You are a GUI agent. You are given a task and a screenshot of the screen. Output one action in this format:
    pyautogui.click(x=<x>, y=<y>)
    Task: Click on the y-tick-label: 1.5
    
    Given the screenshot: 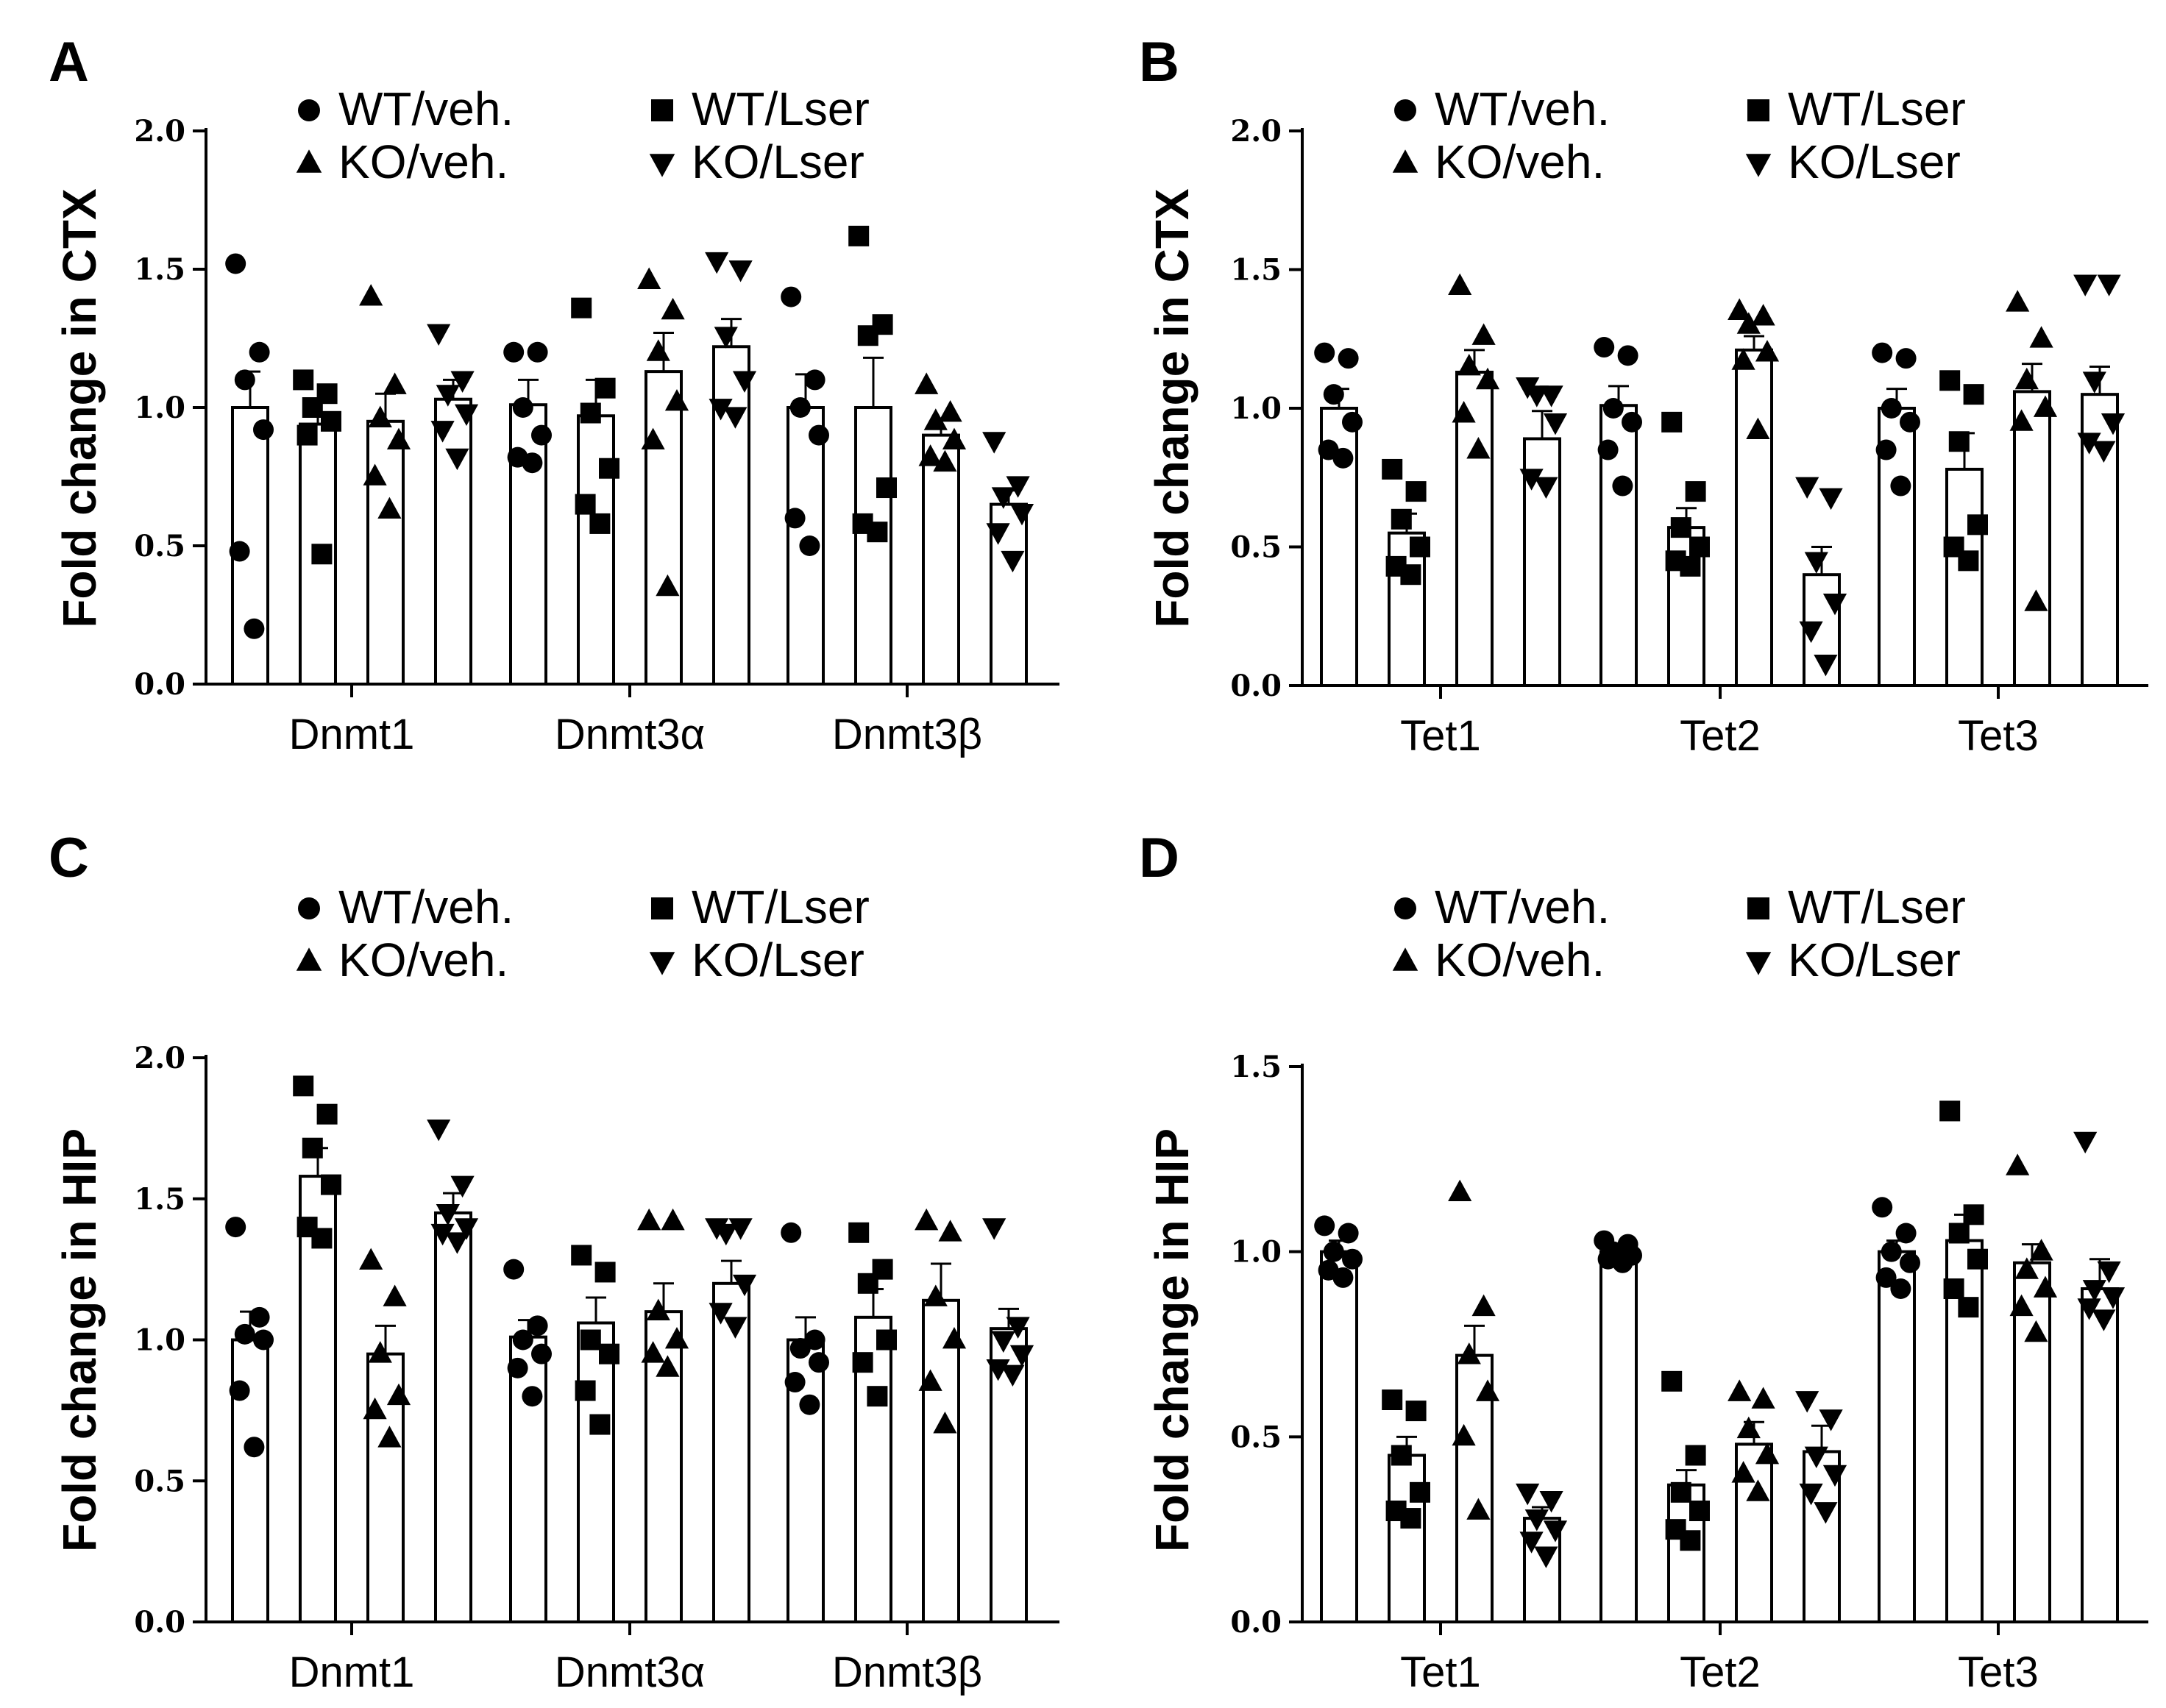 What is the action you would take?
    pyautogui.click(x=159, y=1199)
    